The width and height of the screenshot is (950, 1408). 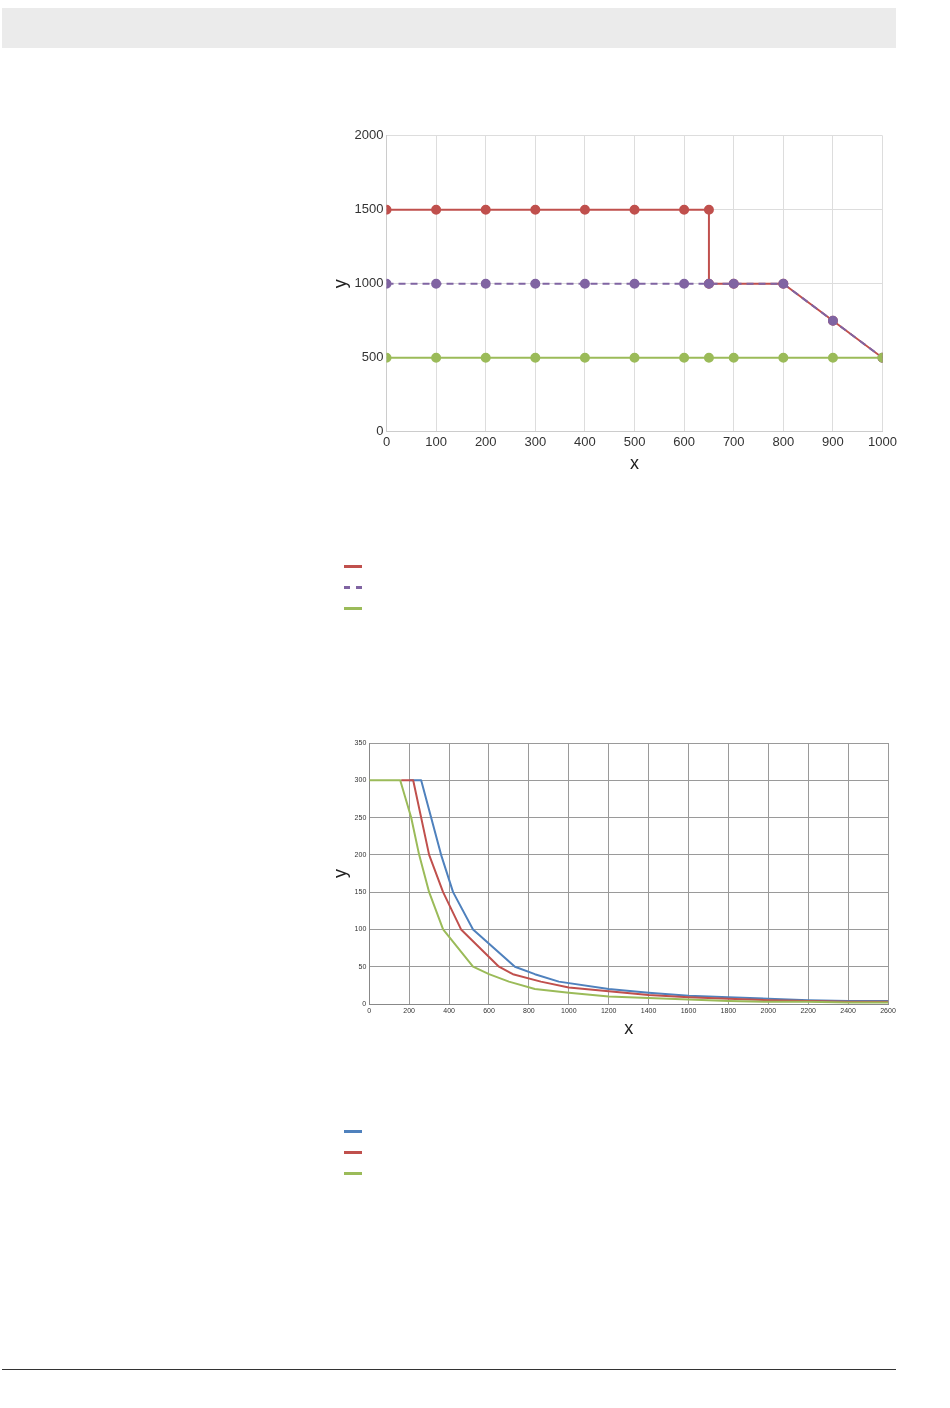 I want to click on x-tick-label: 200, so click(x=485, y=442).